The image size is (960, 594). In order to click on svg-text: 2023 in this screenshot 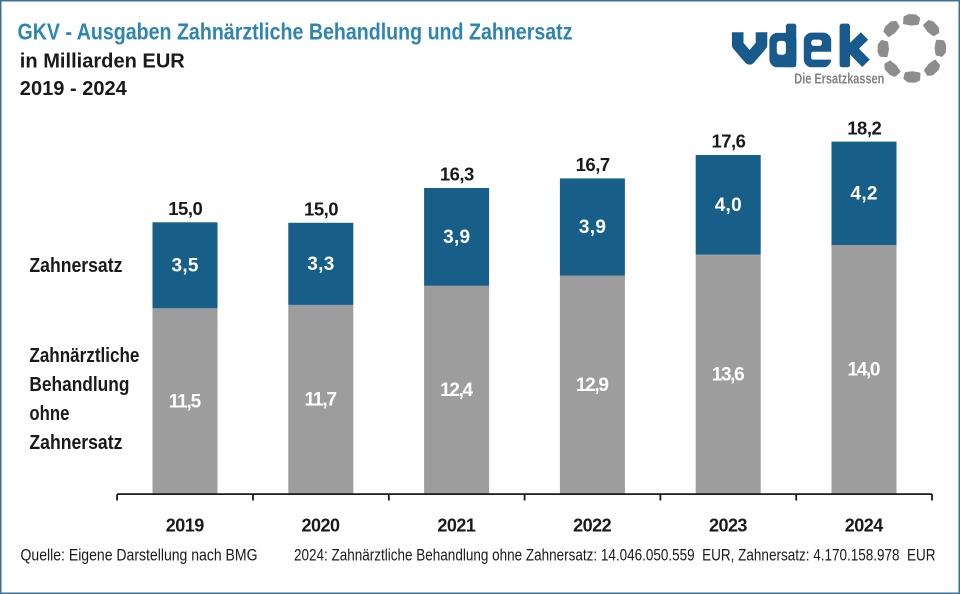, I will do `click(728, 526)`.